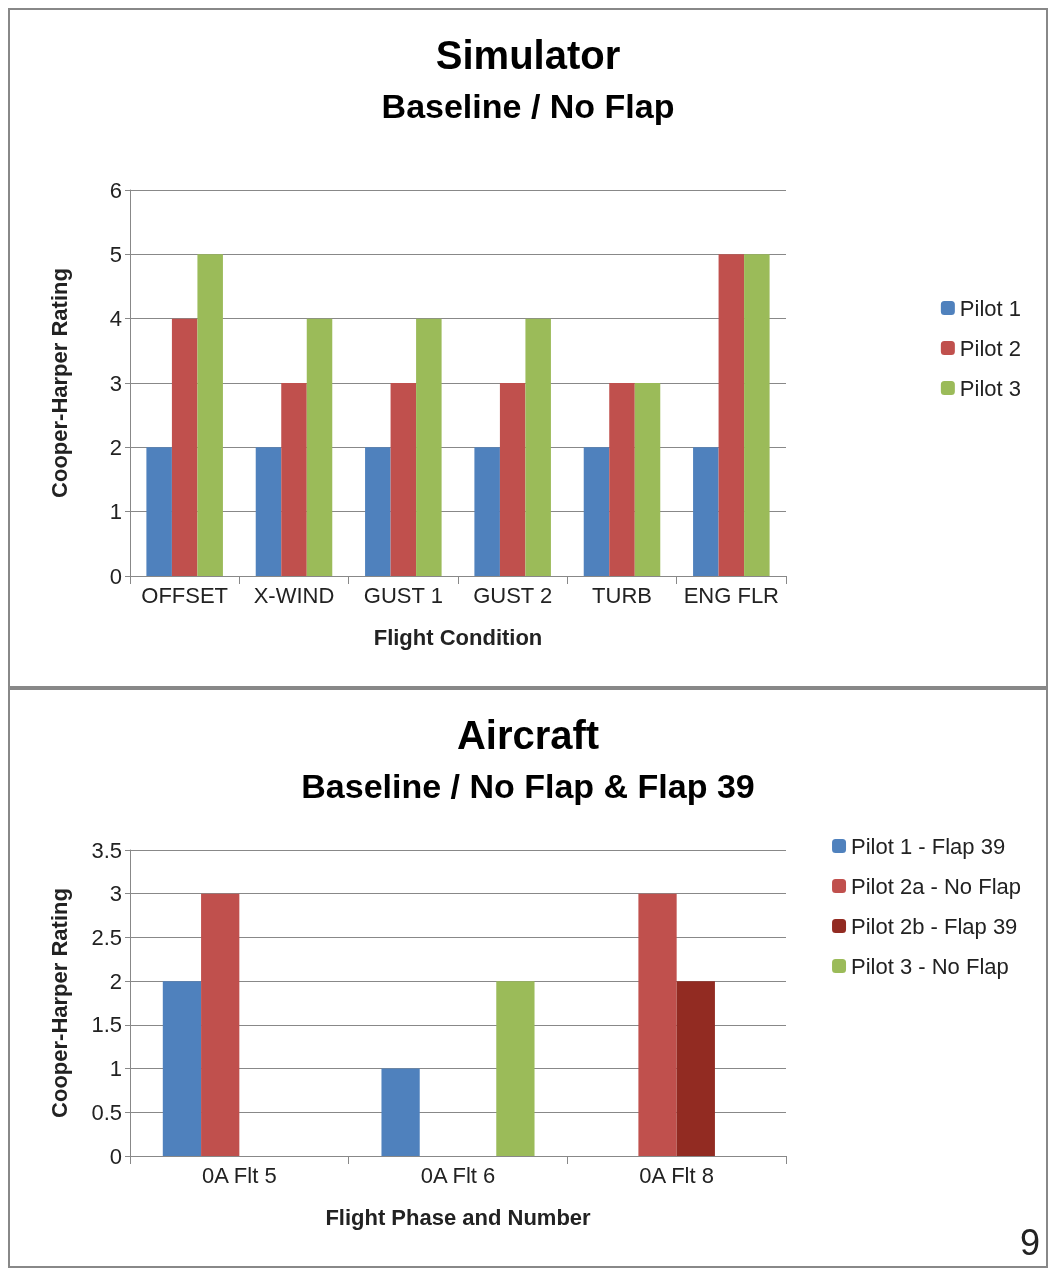 This screenshot has height=1280, width=1064. I want to click on x-tick-label: ENG FLR, so click(731, 595).